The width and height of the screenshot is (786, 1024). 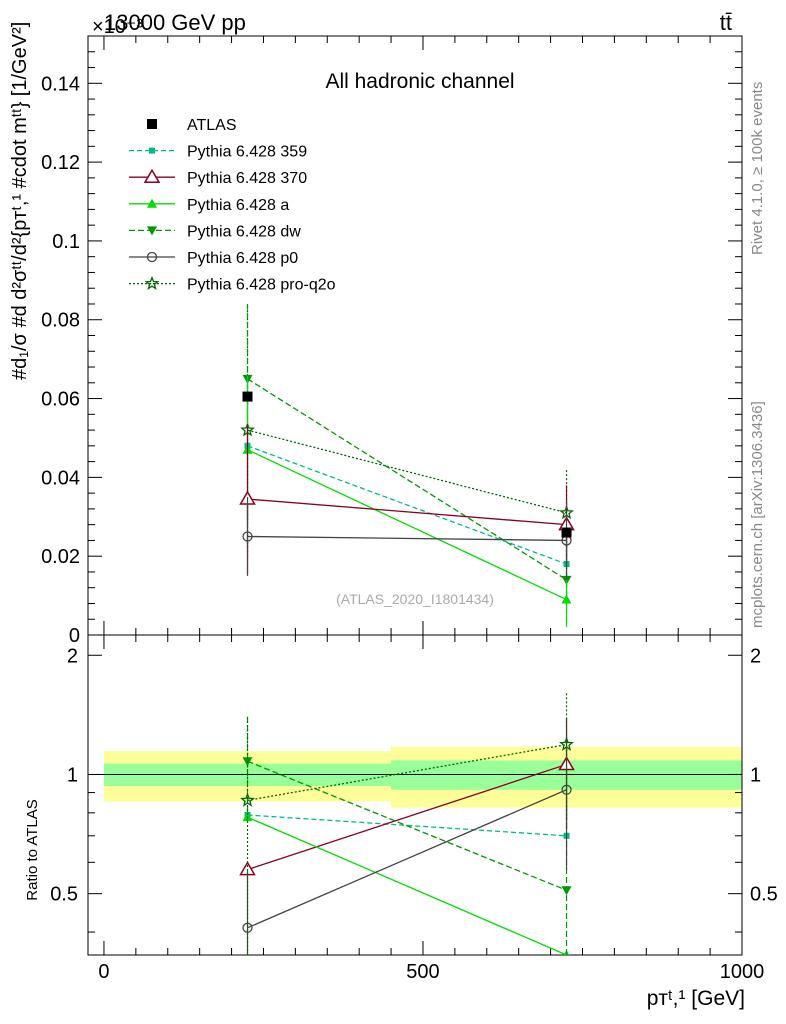 I want to click on legend-label: Pythia 6.428 dw, so click(x=244, y=231).